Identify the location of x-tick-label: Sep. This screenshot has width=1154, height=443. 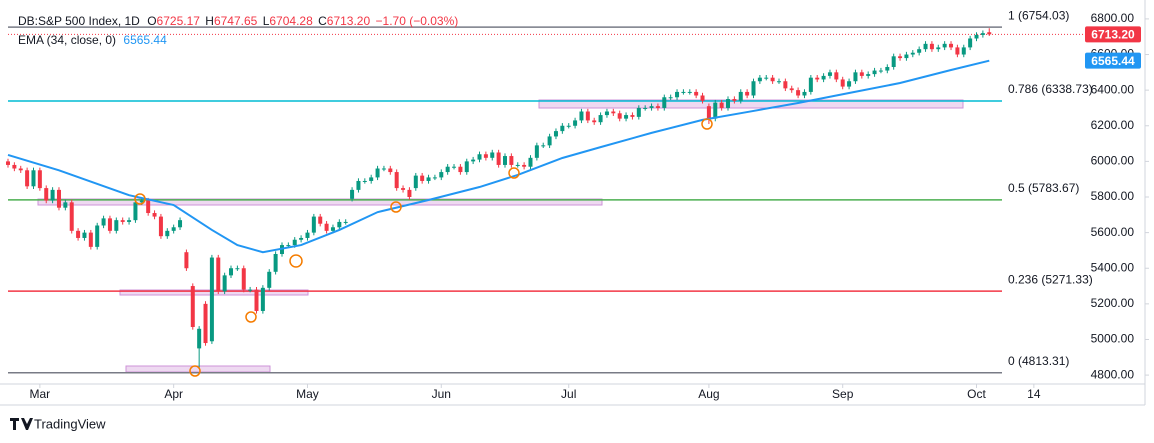
(843, 394).